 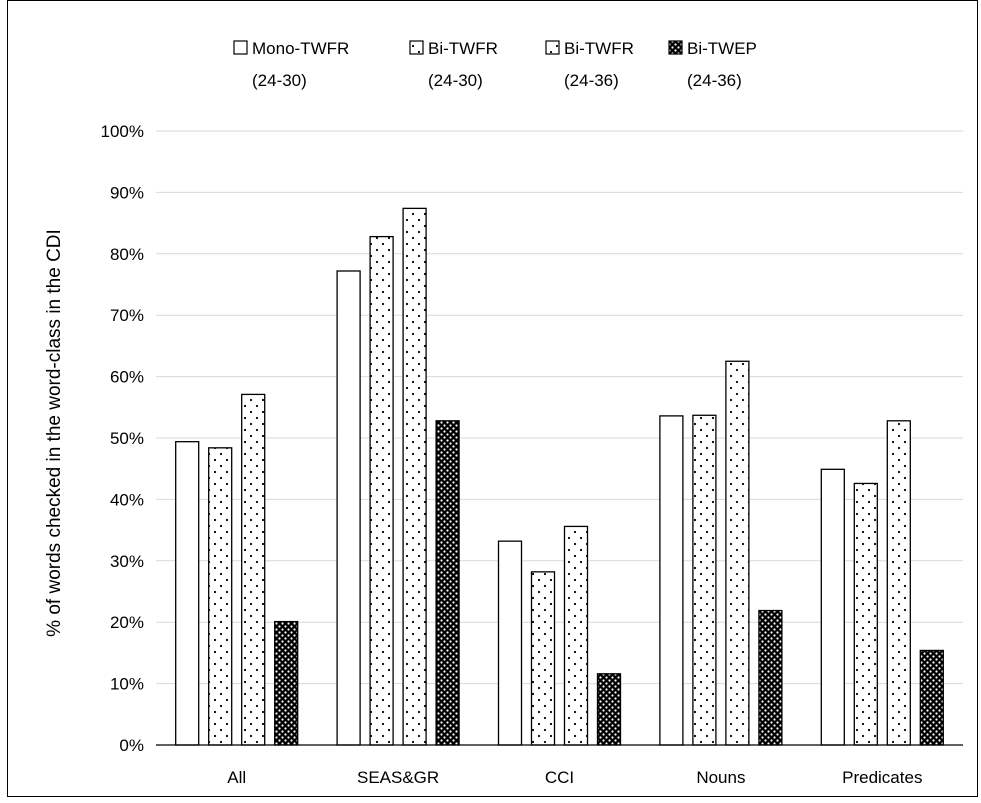 What do you see at coordinates (122, 131) in the screenshot?
I see `y-tick-label: 100%` at bounding box center [122, 131].